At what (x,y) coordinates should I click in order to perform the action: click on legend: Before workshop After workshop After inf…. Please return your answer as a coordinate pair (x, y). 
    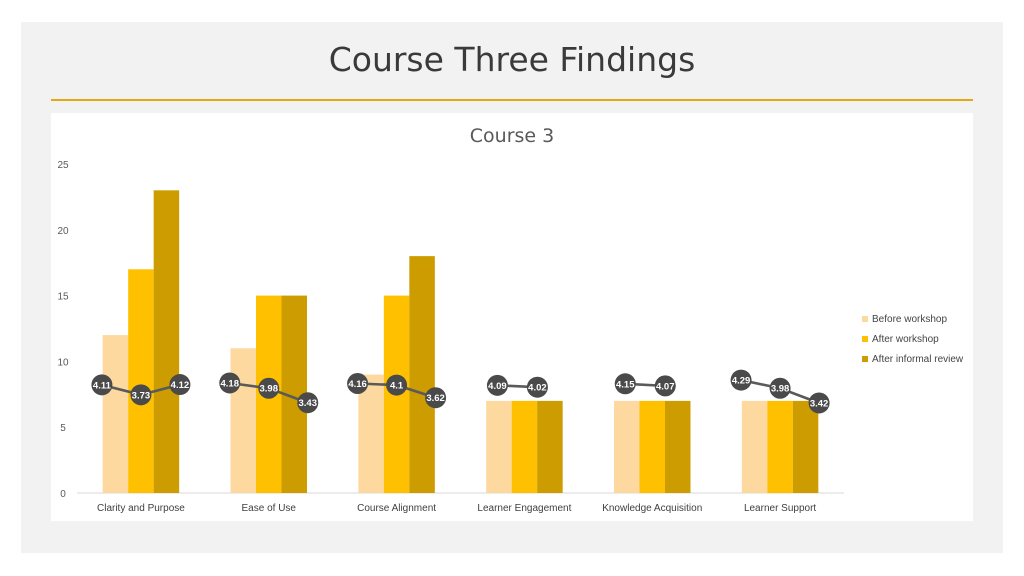
    Looking at the image, I should click on (912, 339).